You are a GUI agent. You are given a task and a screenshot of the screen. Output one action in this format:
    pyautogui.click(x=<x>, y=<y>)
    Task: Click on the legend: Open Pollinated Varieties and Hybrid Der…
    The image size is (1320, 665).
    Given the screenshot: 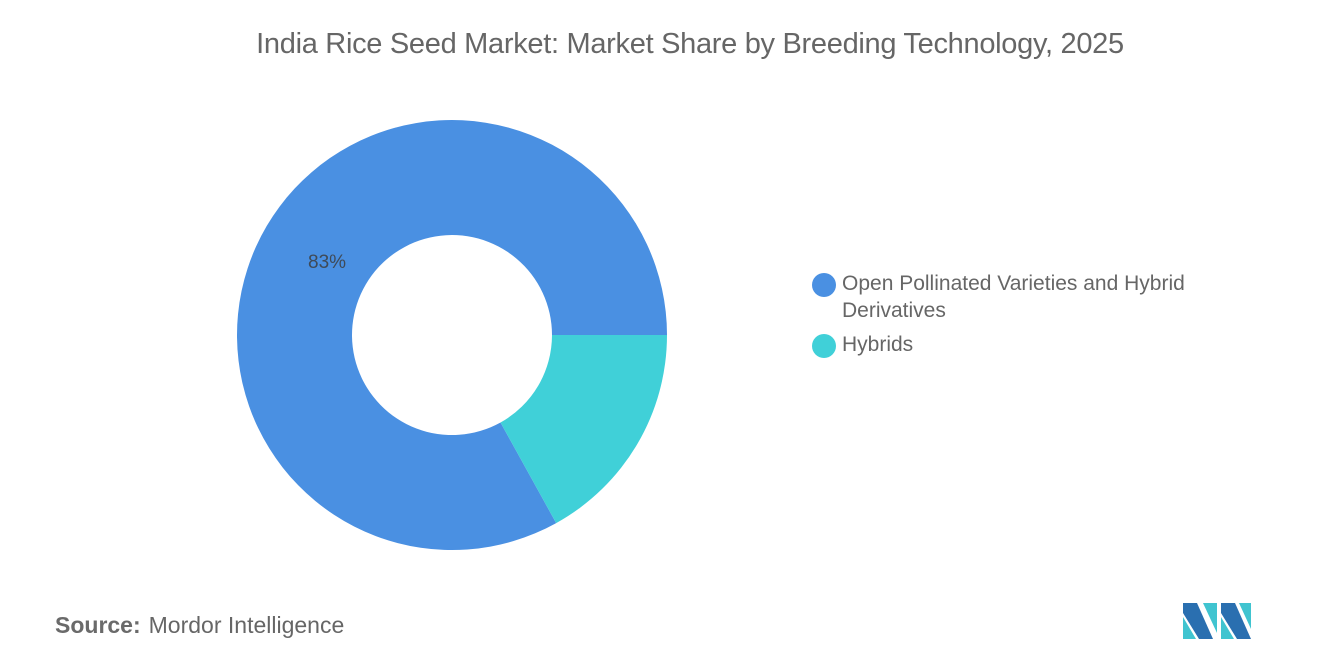 What is the action you would take?
    pyautogui.click(x=1022, y=317)
    